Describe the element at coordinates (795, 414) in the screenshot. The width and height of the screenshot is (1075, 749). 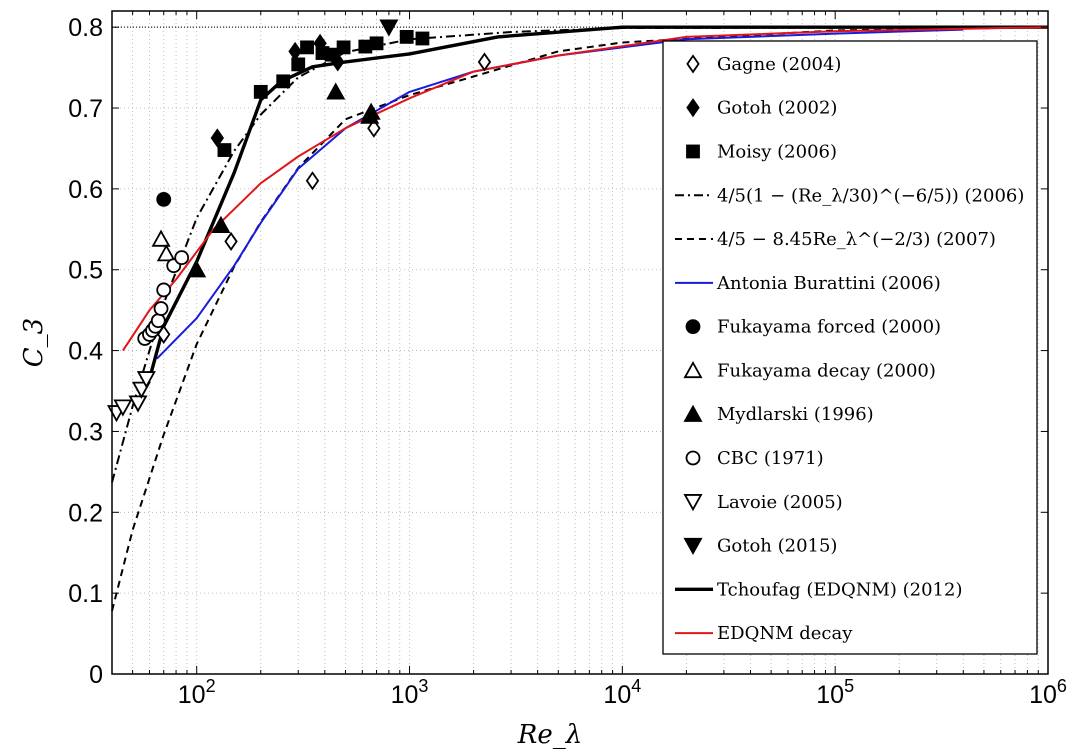
I see `legend-label: Mydlarski (1996)` at that location.